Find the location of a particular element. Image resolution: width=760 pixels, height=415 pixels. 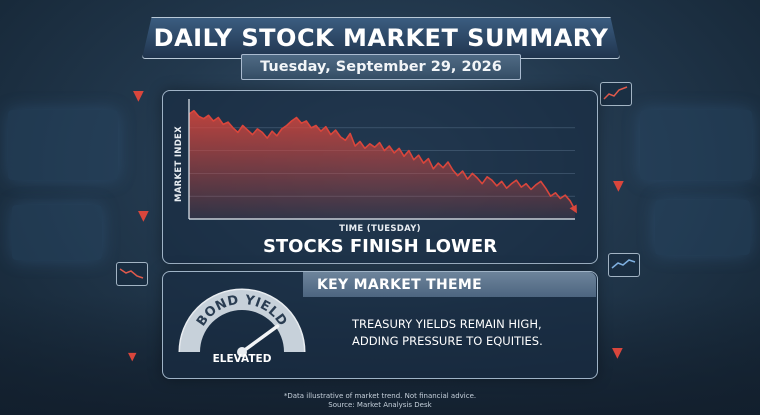

series-area is located at coordinates (382, 164).